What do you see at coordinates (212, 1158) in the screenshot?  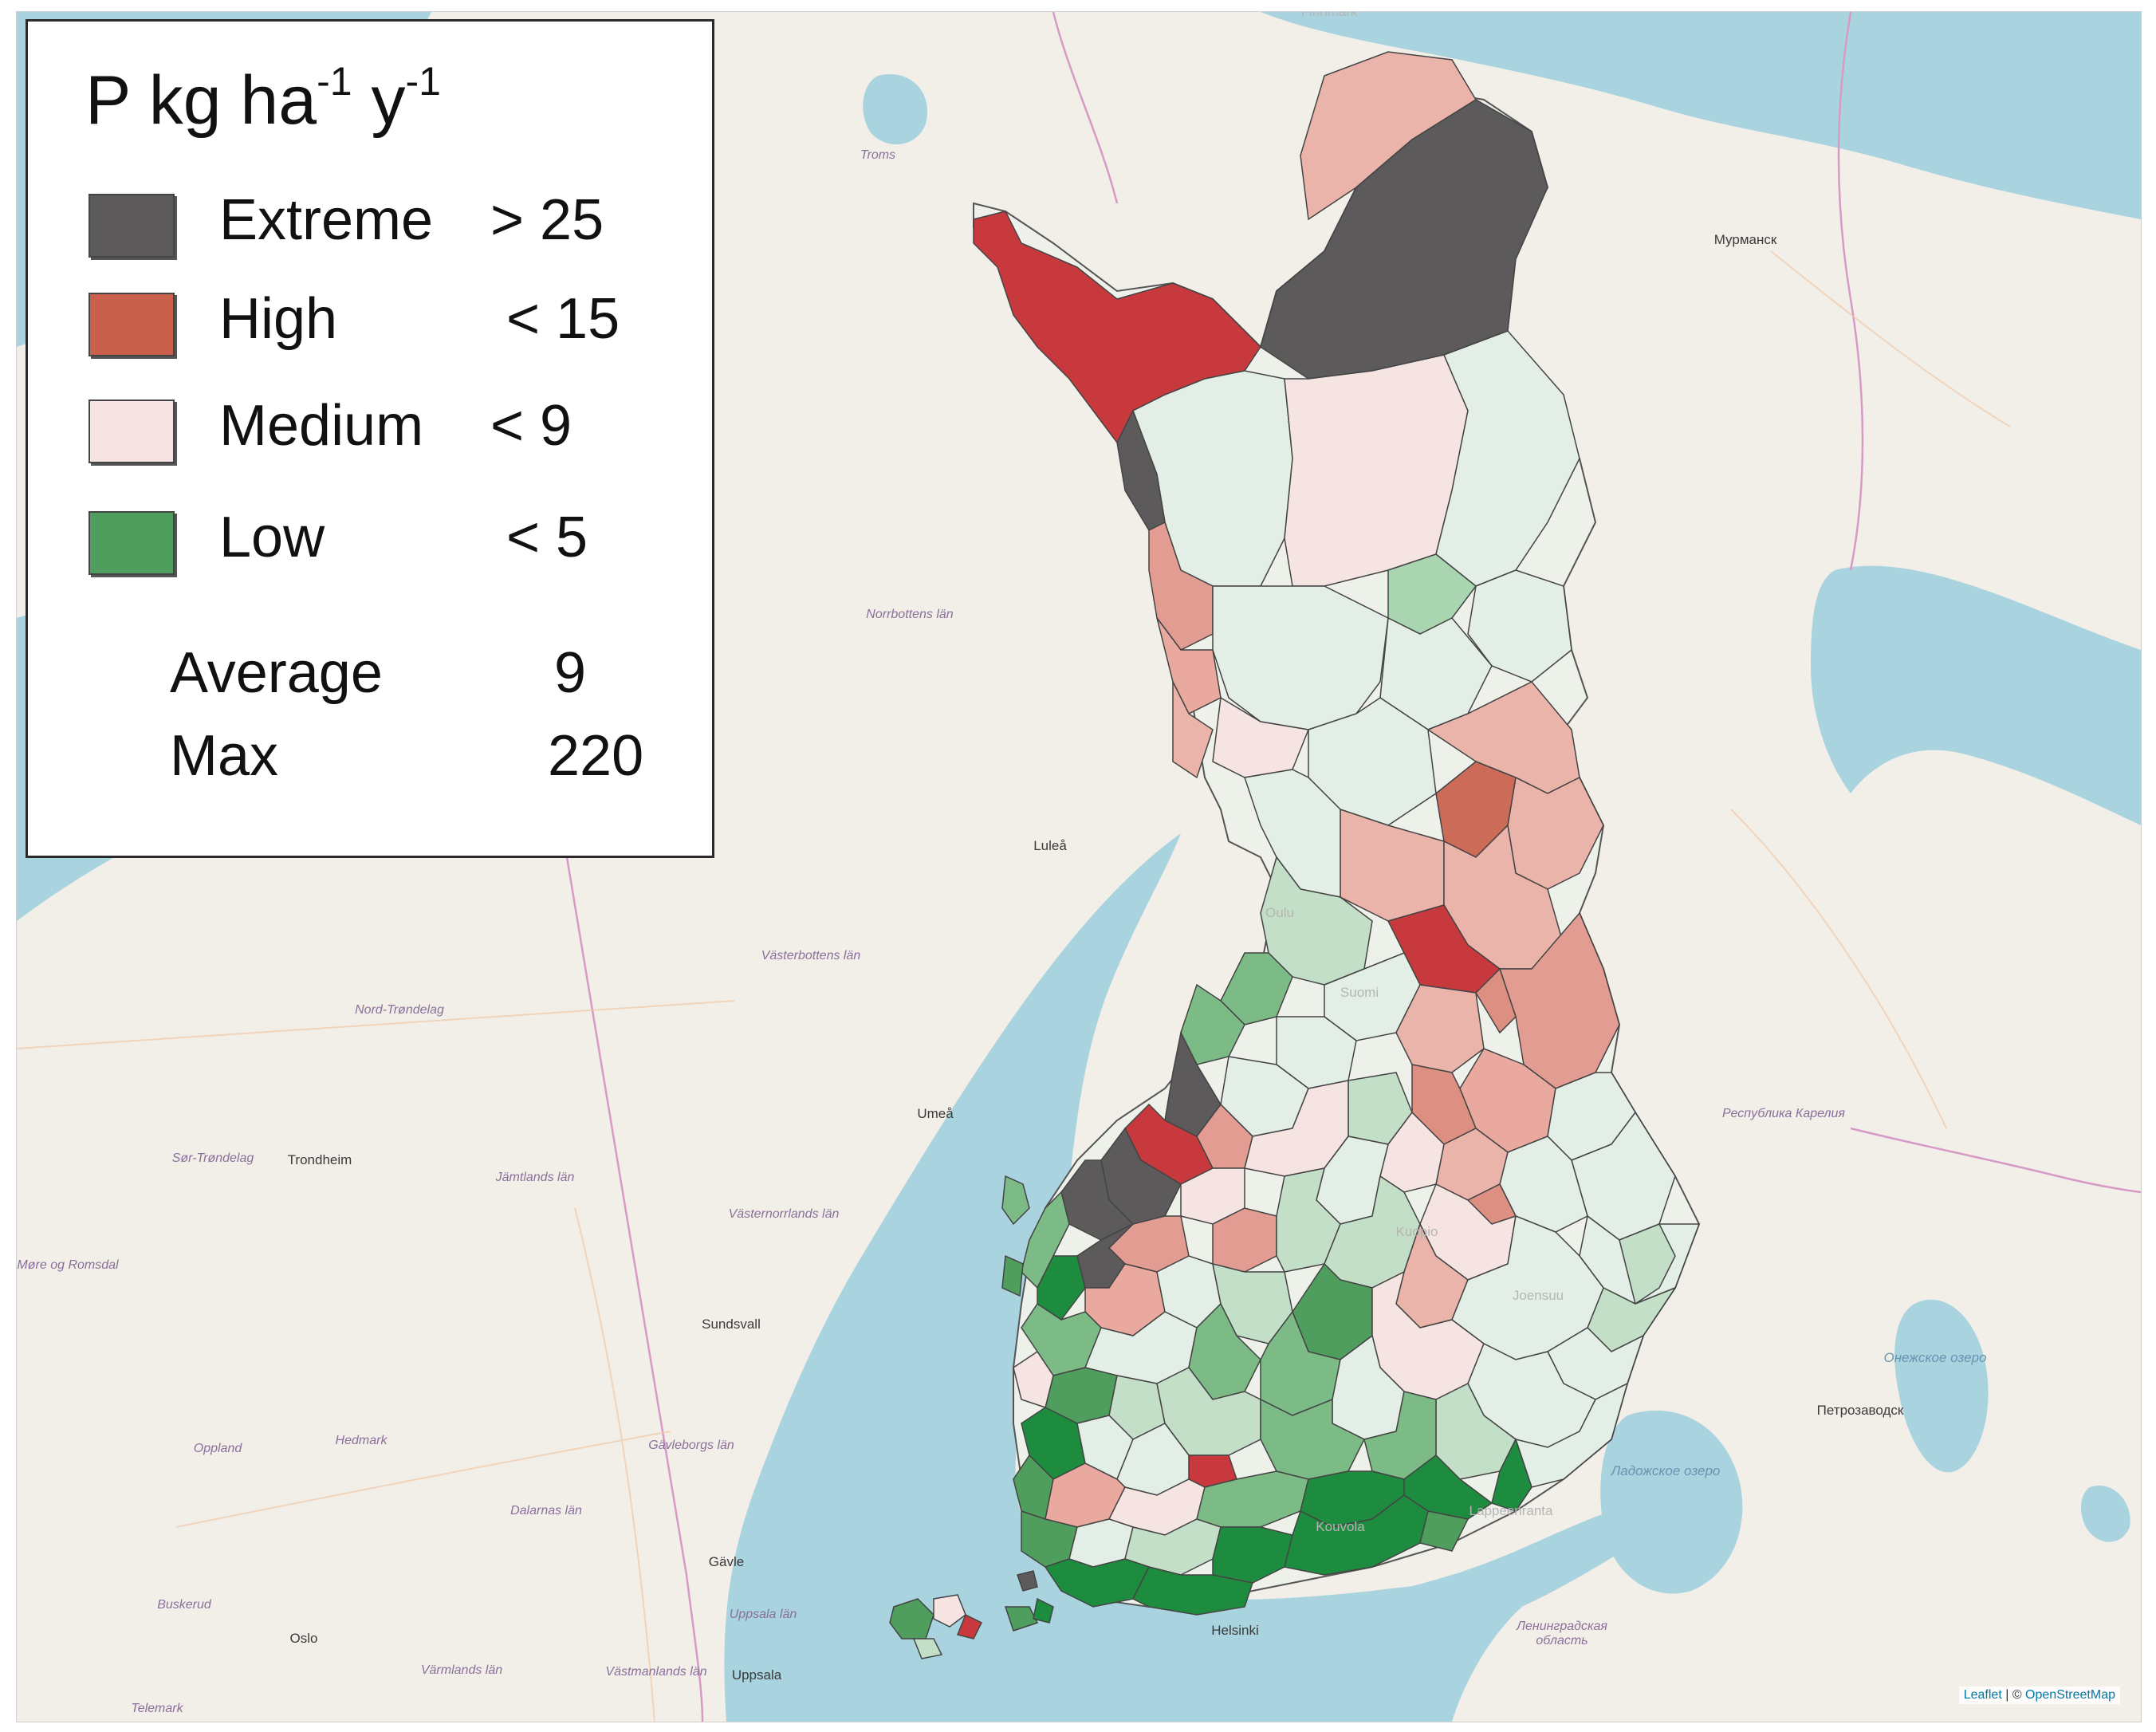 I see `place-label: Sør-Trøndelag` at bounding box center [212, 1158].